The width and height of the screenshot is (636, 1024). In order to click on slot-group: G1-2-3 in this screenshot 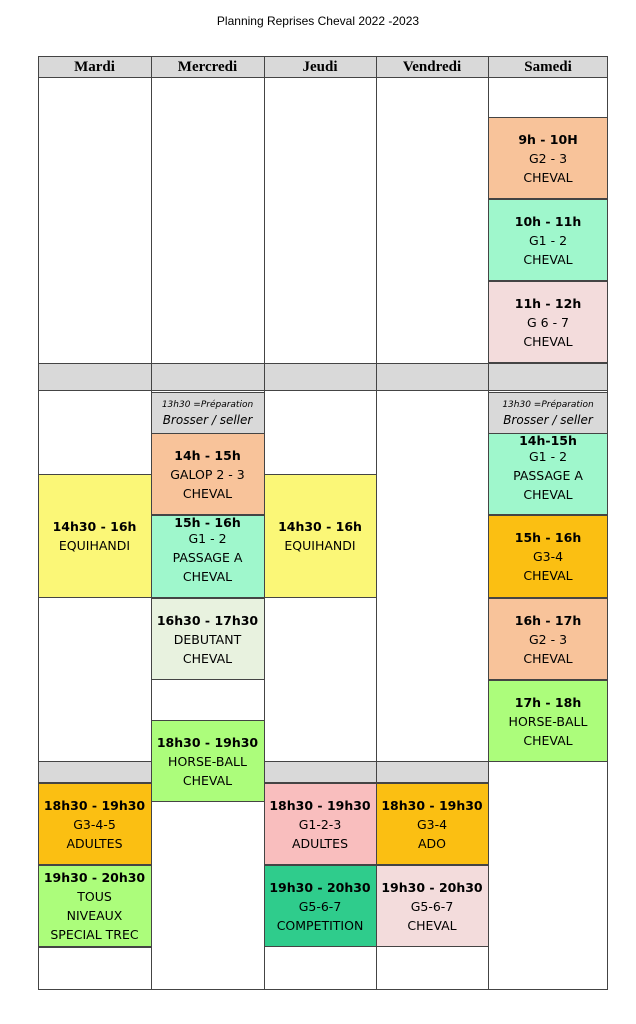, I will do `click(320, 824)`.